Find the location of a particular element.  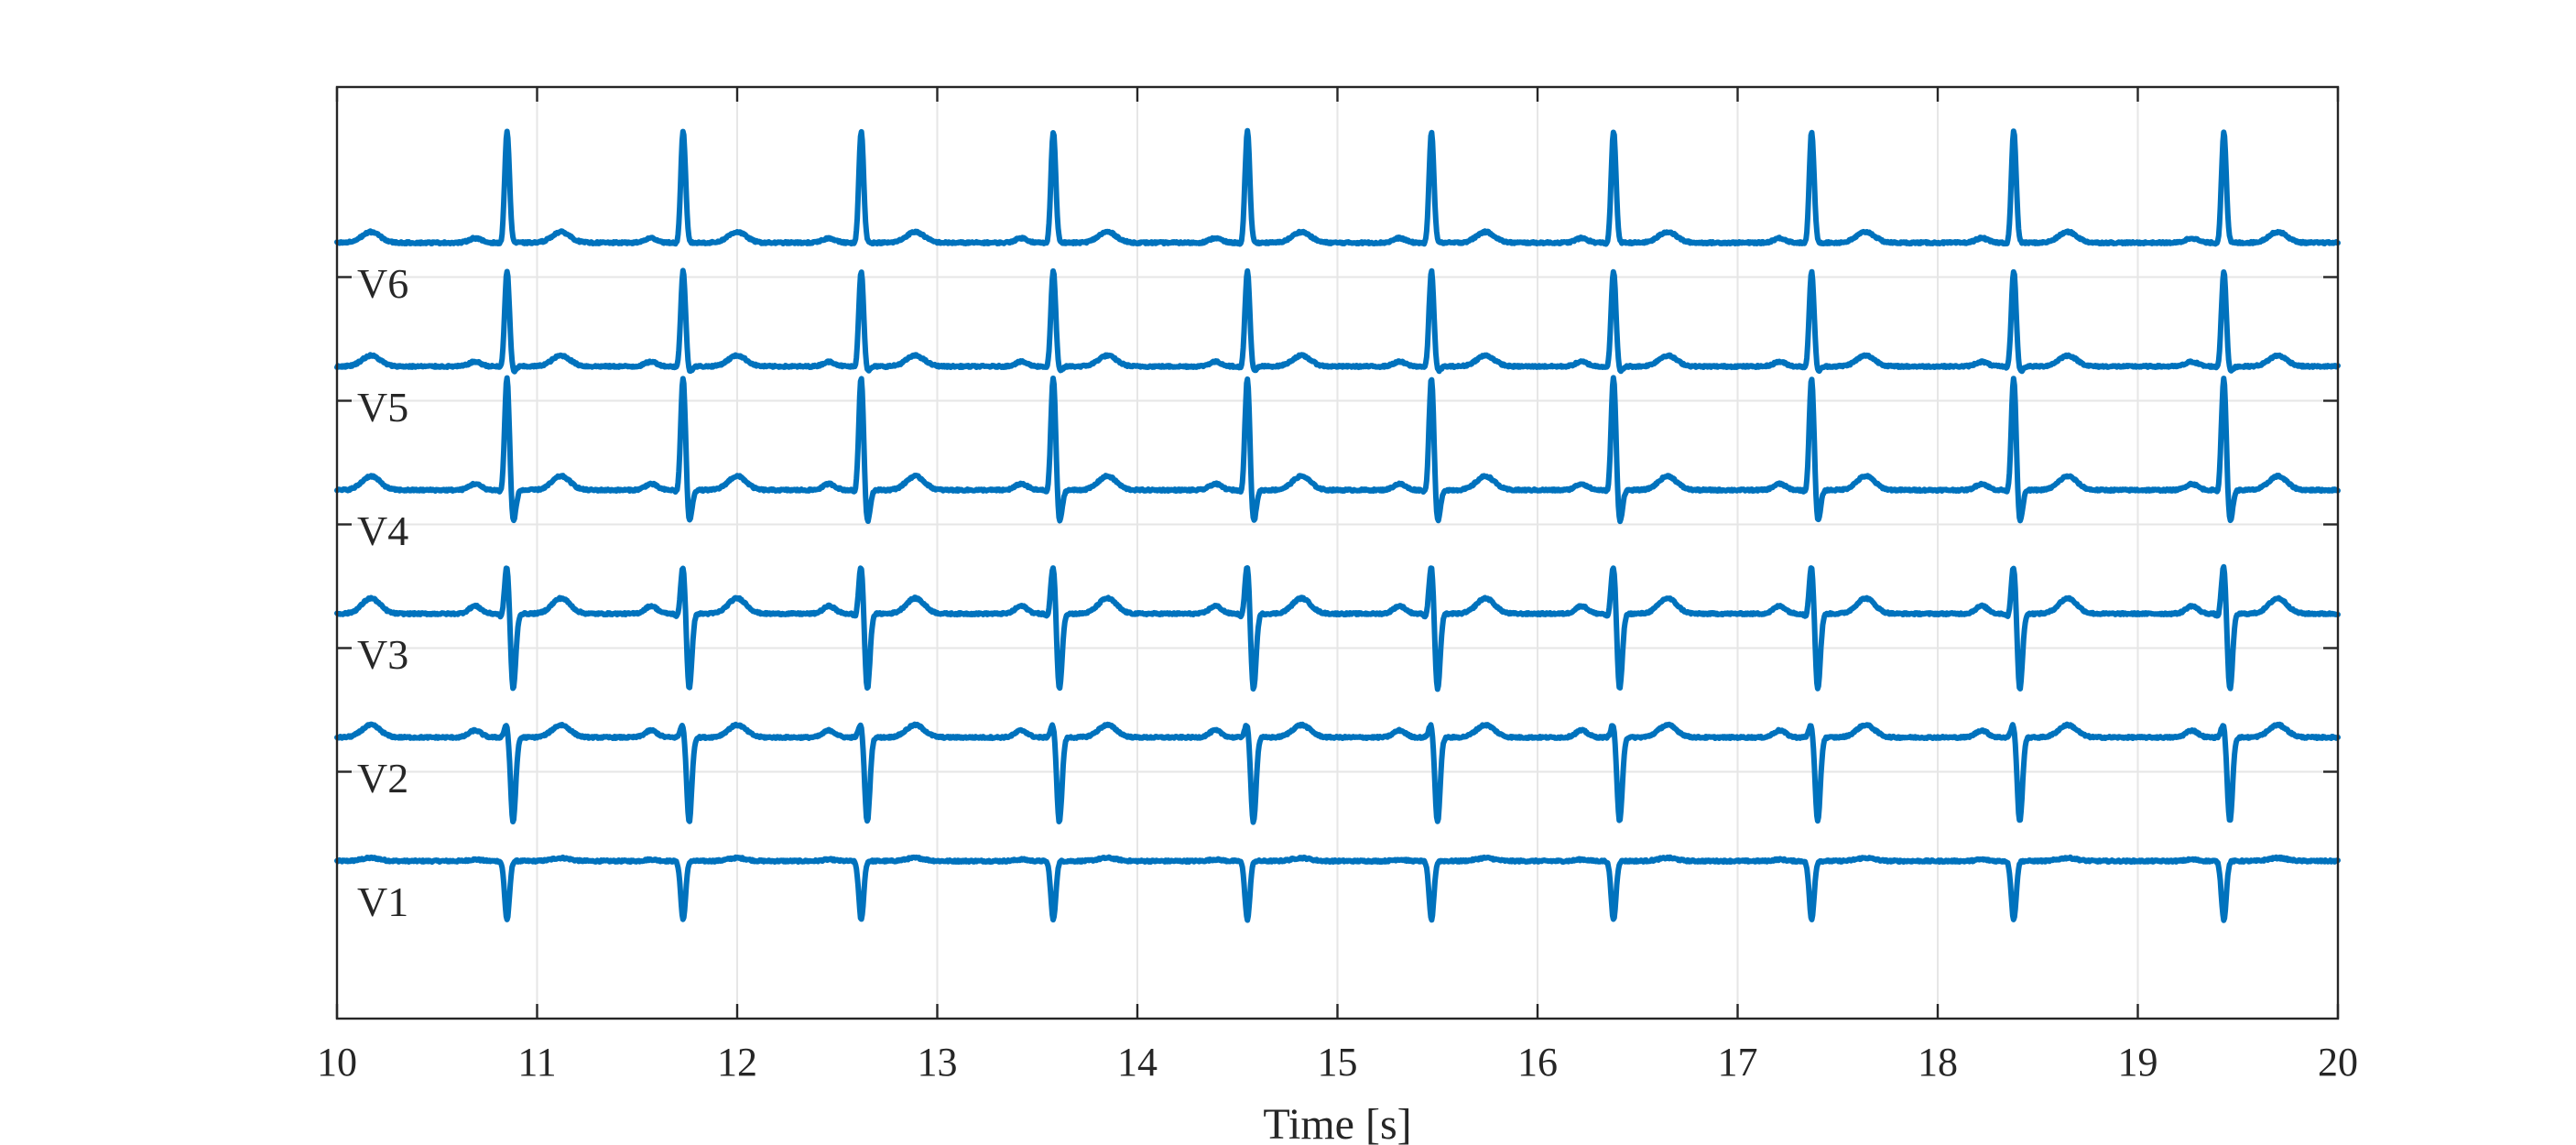

x-tick-label-16: 16 is located at coordinates (1537, 1063).